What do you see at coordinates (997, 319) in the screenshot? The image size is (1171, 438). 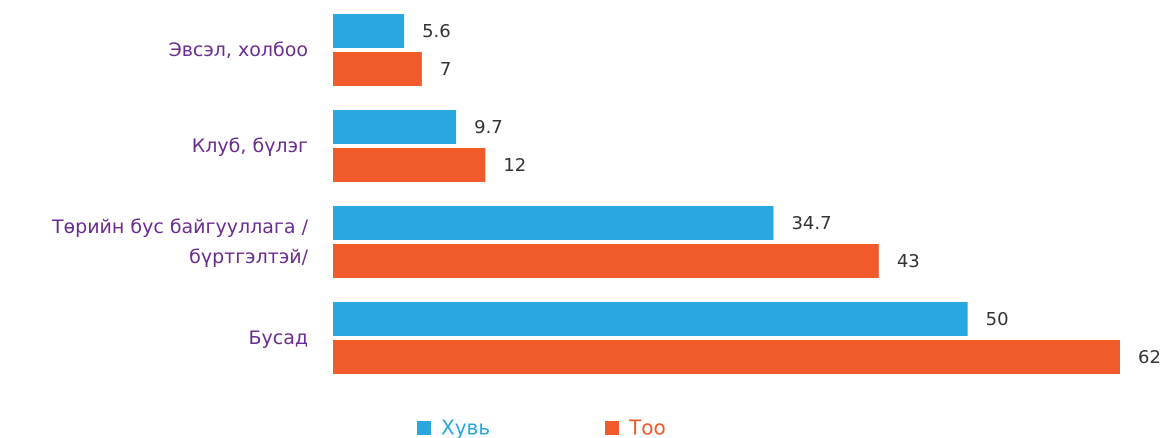 I see `value-label: 50` at bounding box center [997, 319].